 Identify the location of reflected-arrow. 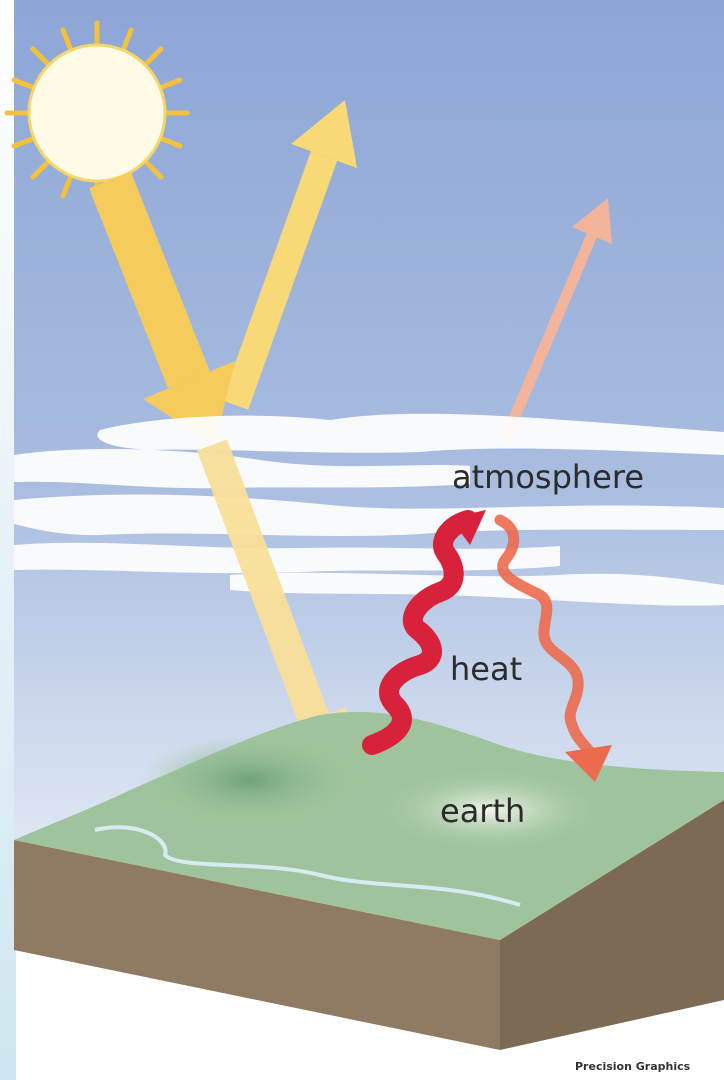
(289, 255).